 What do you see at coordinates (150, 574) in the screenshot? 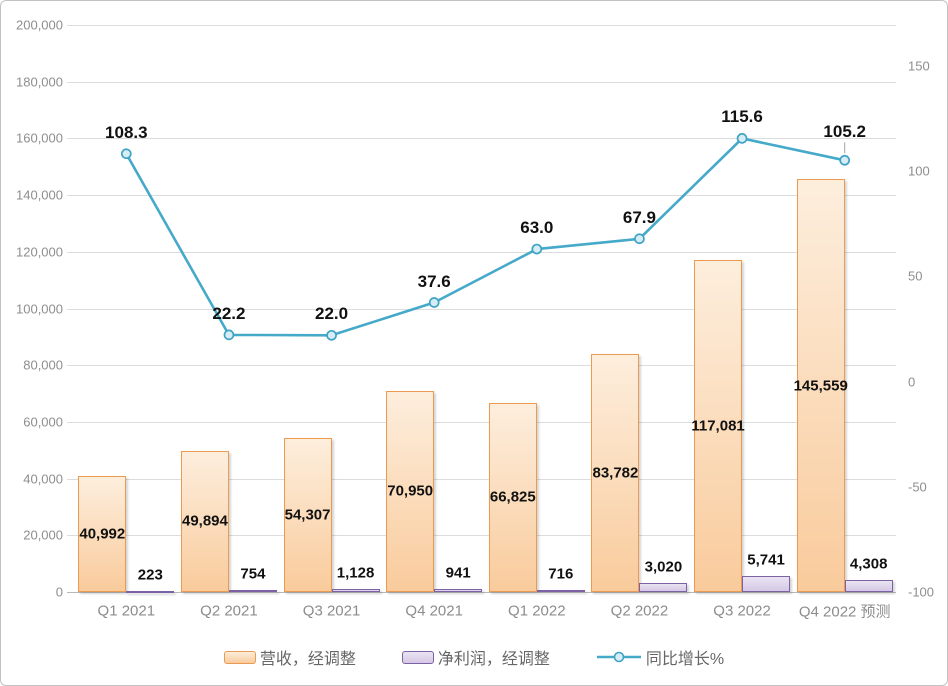
I see `profit-bar-label: 223` at bounding box center [150, 574].